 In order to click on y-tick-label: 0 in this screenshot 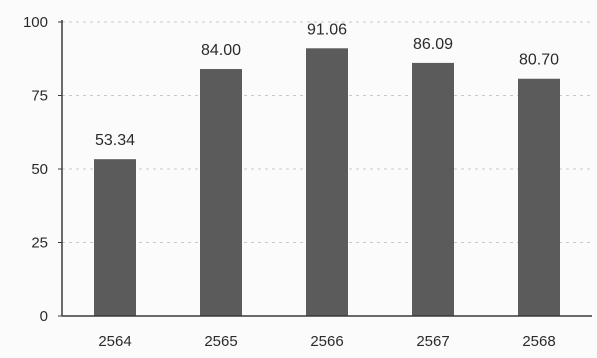, I will do `click(44, 316)`.